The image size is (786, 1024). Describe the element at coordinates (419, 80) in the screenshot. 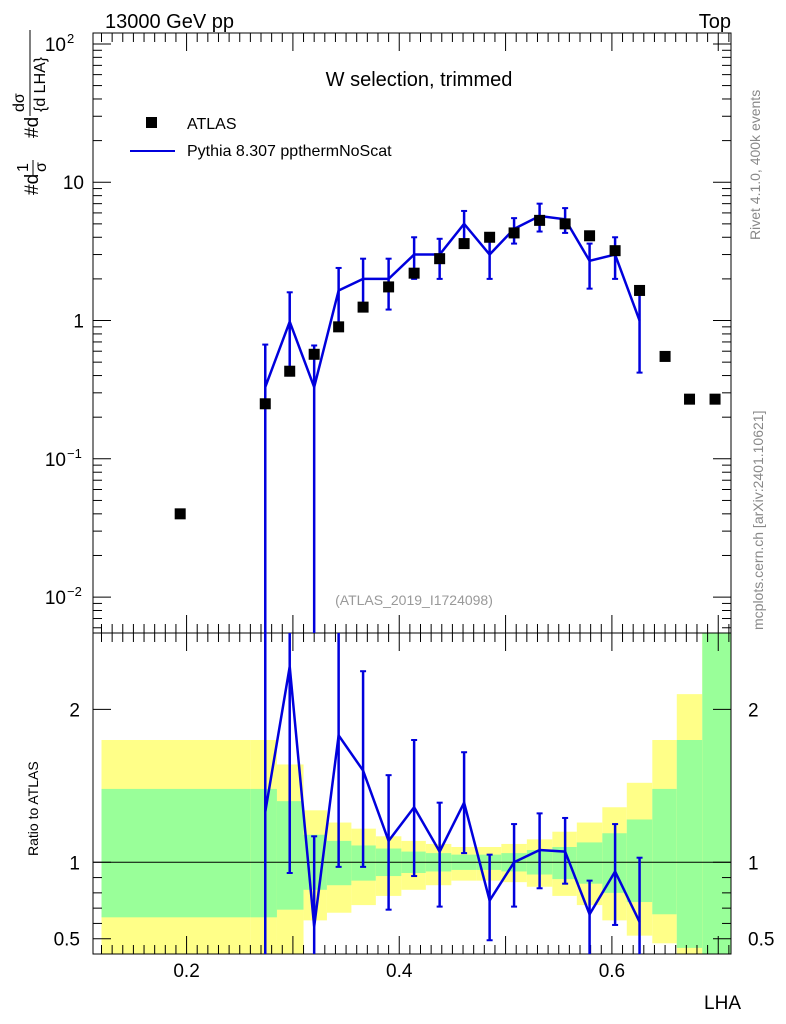

I see `chart-title: W selection, trimmed` at that location.